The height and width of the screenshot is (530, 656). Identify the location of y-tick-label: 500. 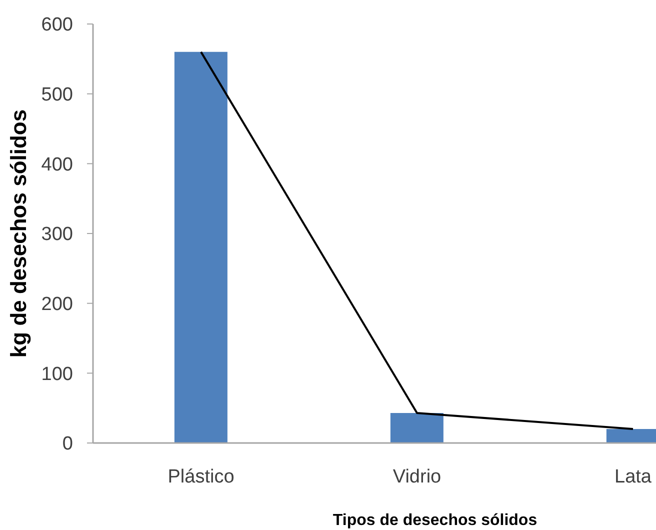
(57, 95).